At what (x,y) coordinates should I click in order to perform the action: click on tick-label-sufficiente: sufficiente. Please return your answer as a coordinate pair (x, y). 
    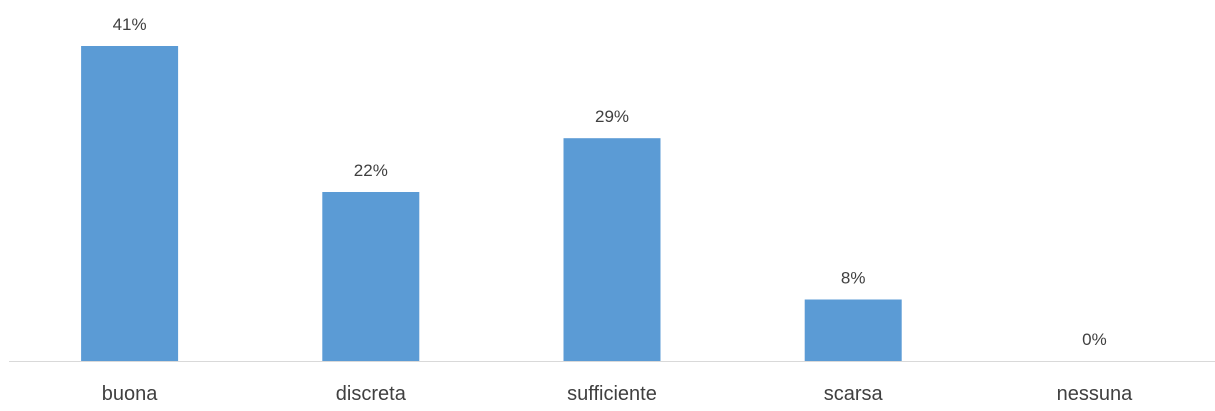
    Looking at the image, I should click on (612, 394).